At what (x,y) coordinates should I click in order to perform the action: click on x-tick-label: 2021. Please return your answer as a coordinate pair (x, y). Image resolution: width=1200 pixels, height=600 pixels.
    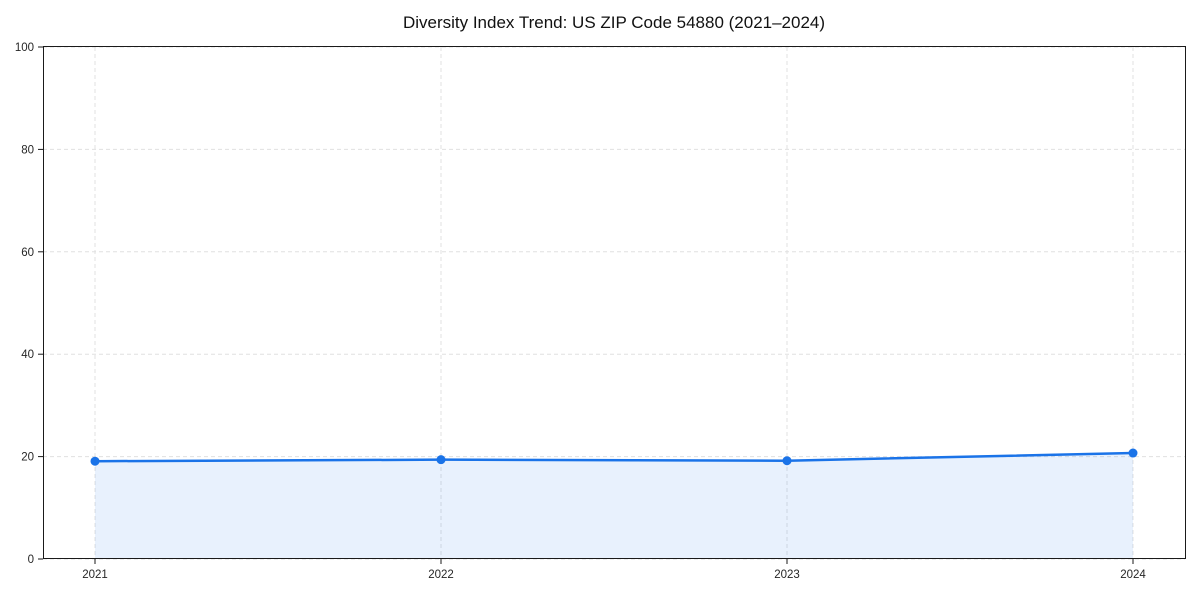
    Looking at the image, I should click on (95, 575).